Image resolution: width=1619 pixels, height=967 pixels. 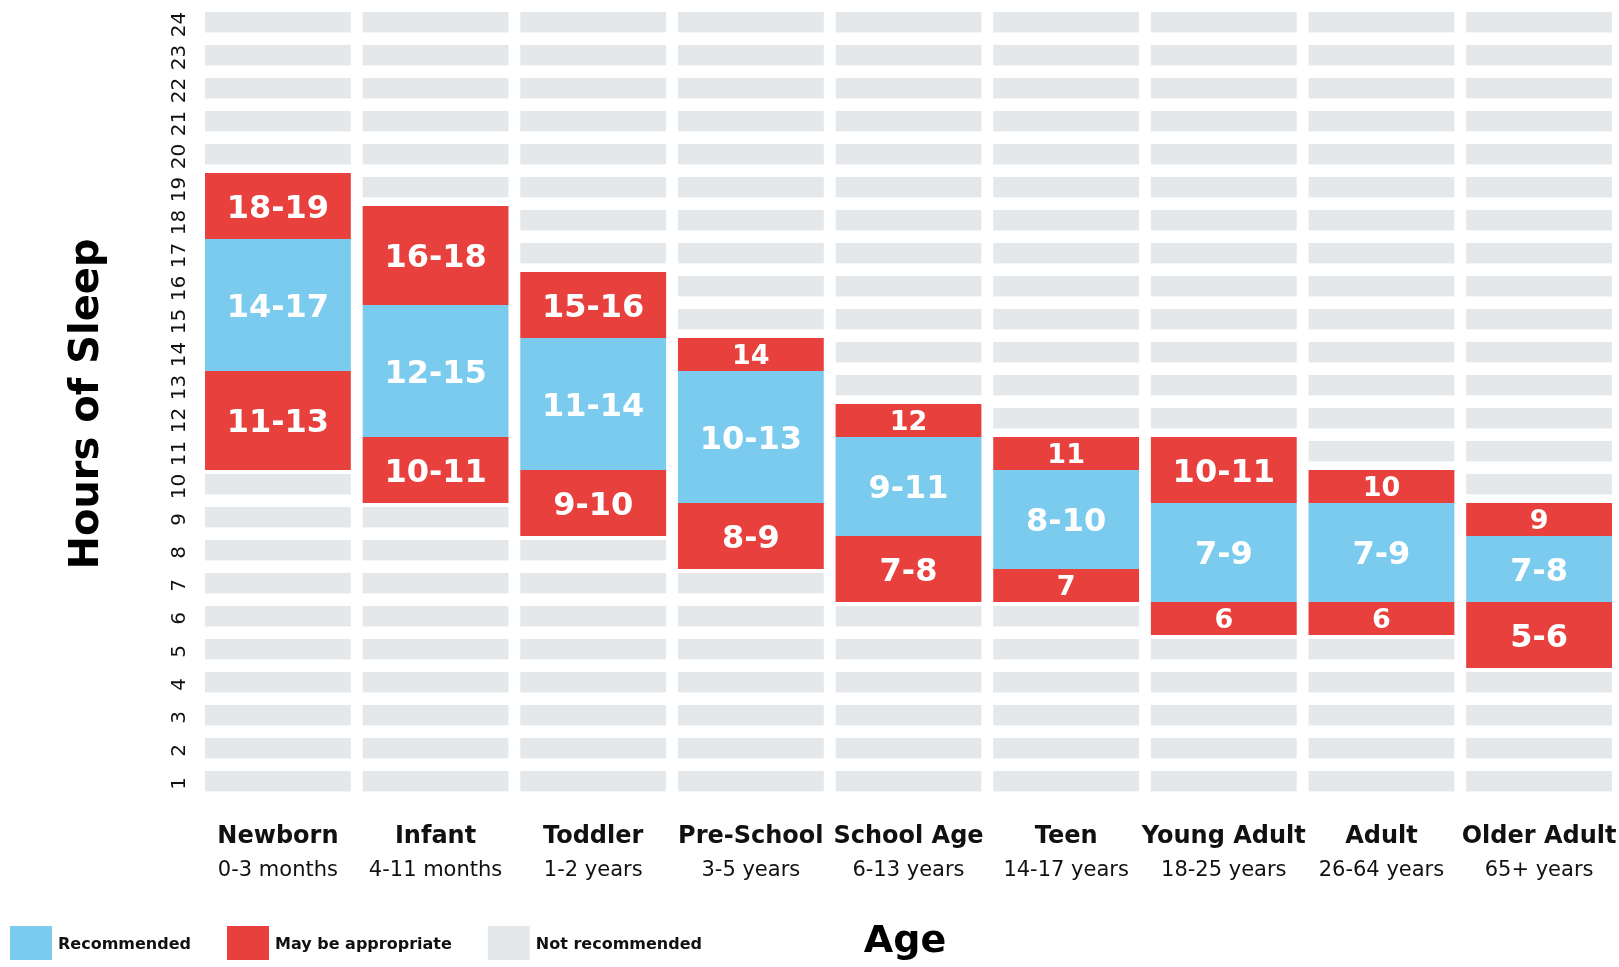 What do you see at coordinates (178, 57) in the screenshot?
I see `y-tick-label: 23` at bounding box center [178, 57].